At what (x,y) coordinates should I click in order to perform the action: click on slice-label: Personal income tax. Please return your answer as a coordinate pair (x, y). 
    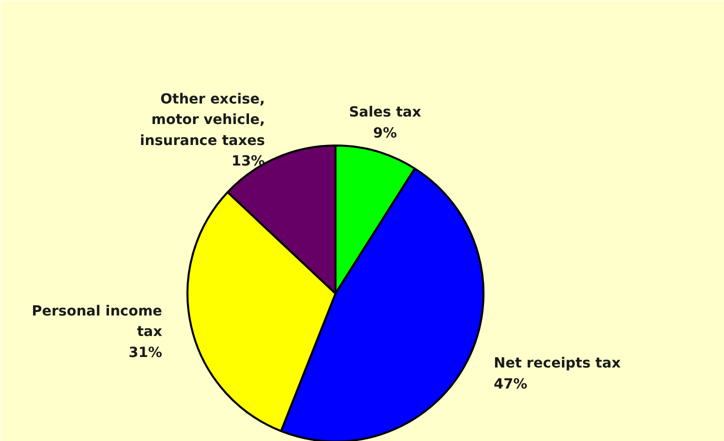
    Looking at the image, I should click on (97, 321).